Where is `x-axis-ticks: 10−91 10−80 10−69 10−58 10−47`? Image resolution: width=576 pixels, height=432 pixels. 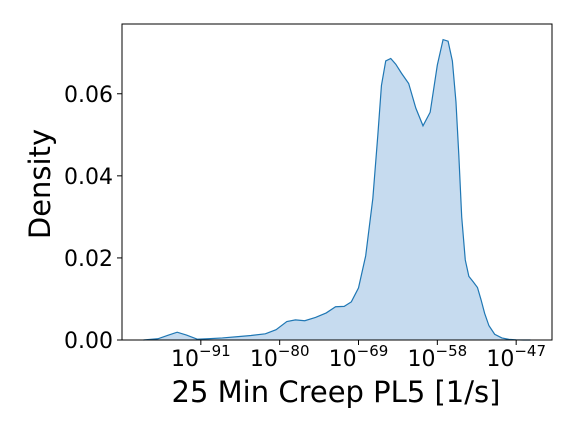
x-axis-ticks: 10−91 10−80 10−69 10−58 10−47 is located at coordinates (358, 356).